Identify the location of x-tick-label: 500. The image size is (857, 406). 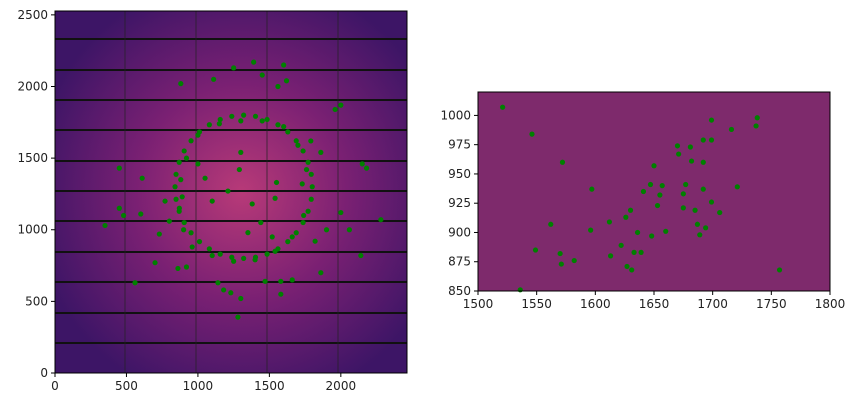
(126, 386).